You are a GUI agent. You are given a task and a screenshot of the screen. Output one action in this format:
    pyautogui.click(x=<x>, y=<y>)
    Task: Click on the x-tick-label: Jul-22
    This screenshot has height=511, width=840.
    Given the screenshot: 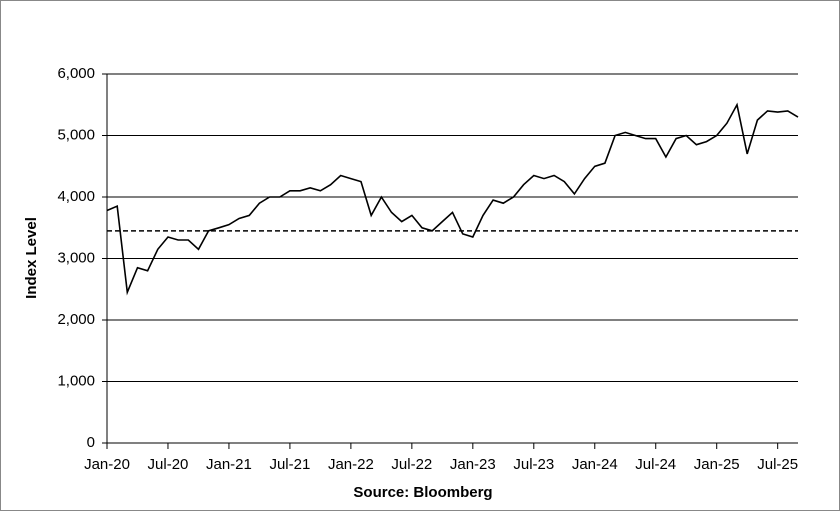 What is the action you would take?
    pyautogui.click(x=411, y=464)
    